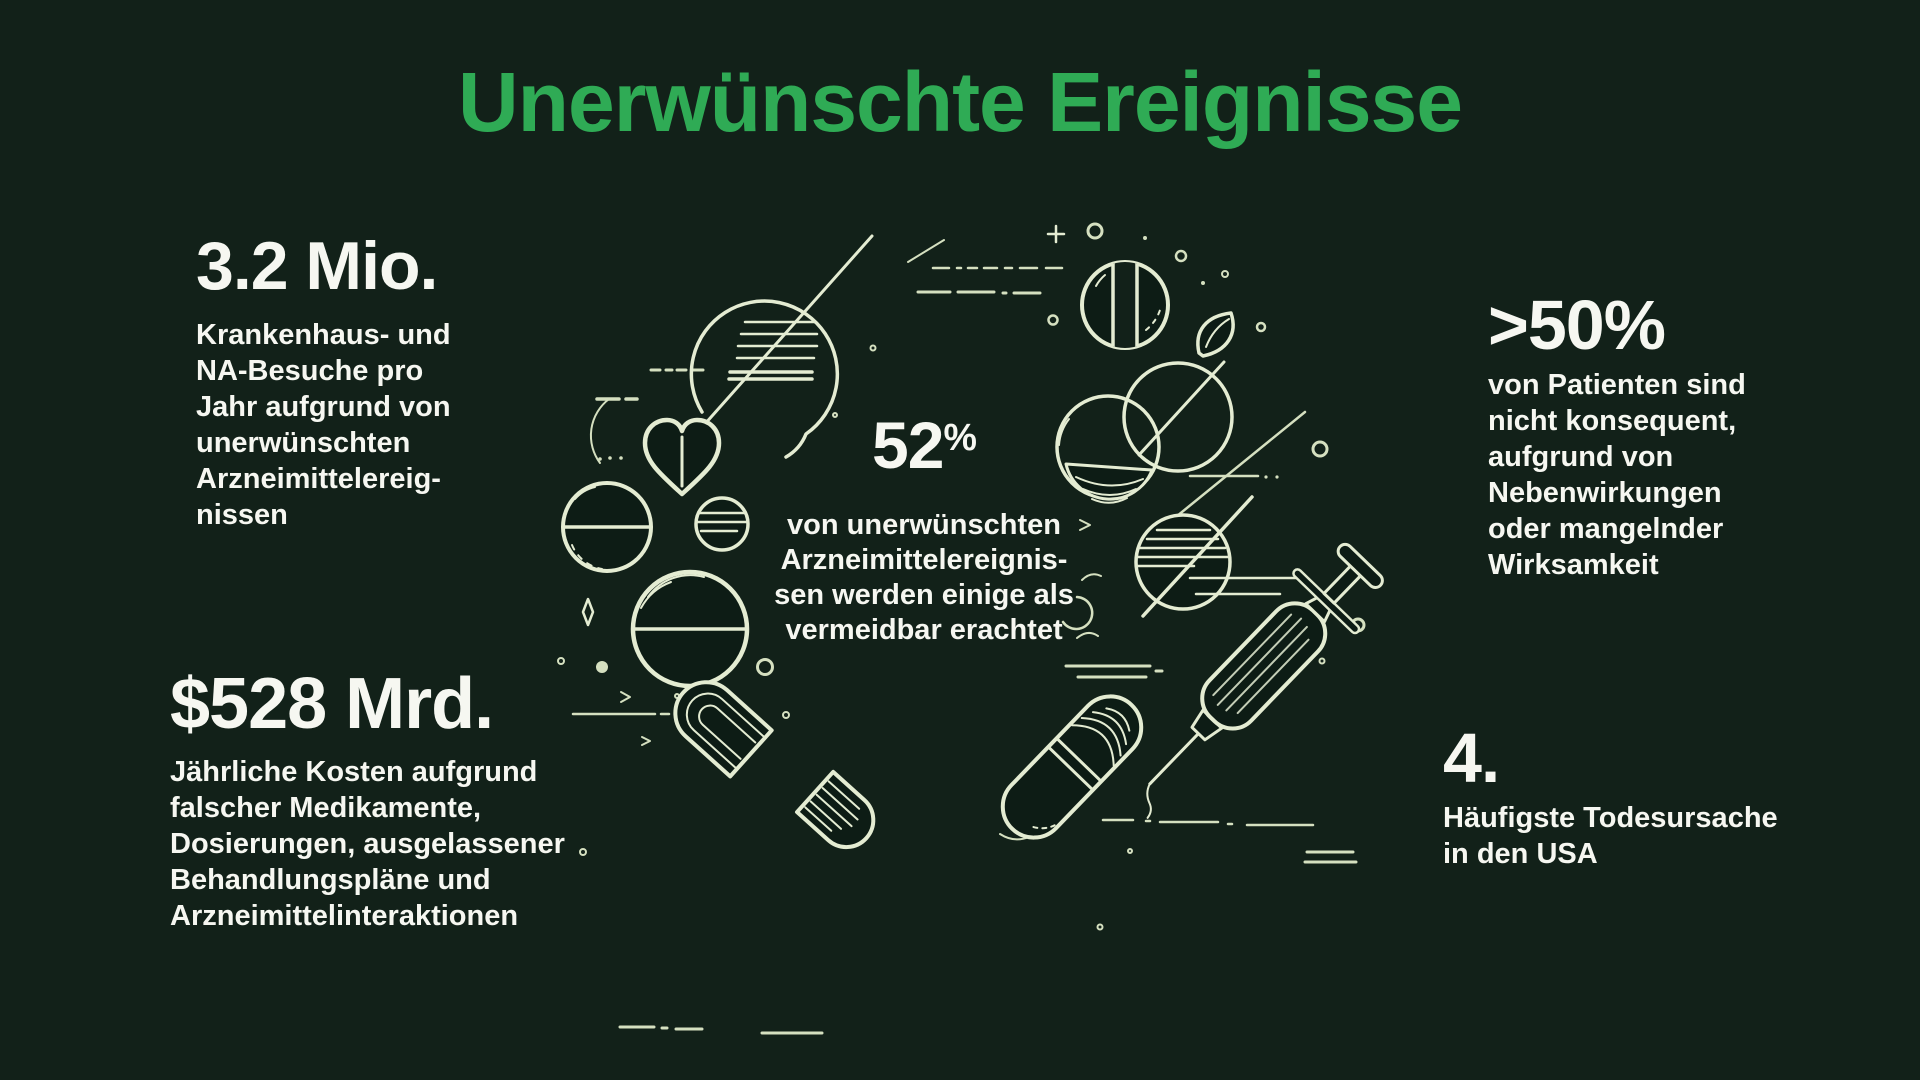 This screenshot has height=1080, width=1920. I want to click on large-scored-tablet-icon, so click(690, 629).